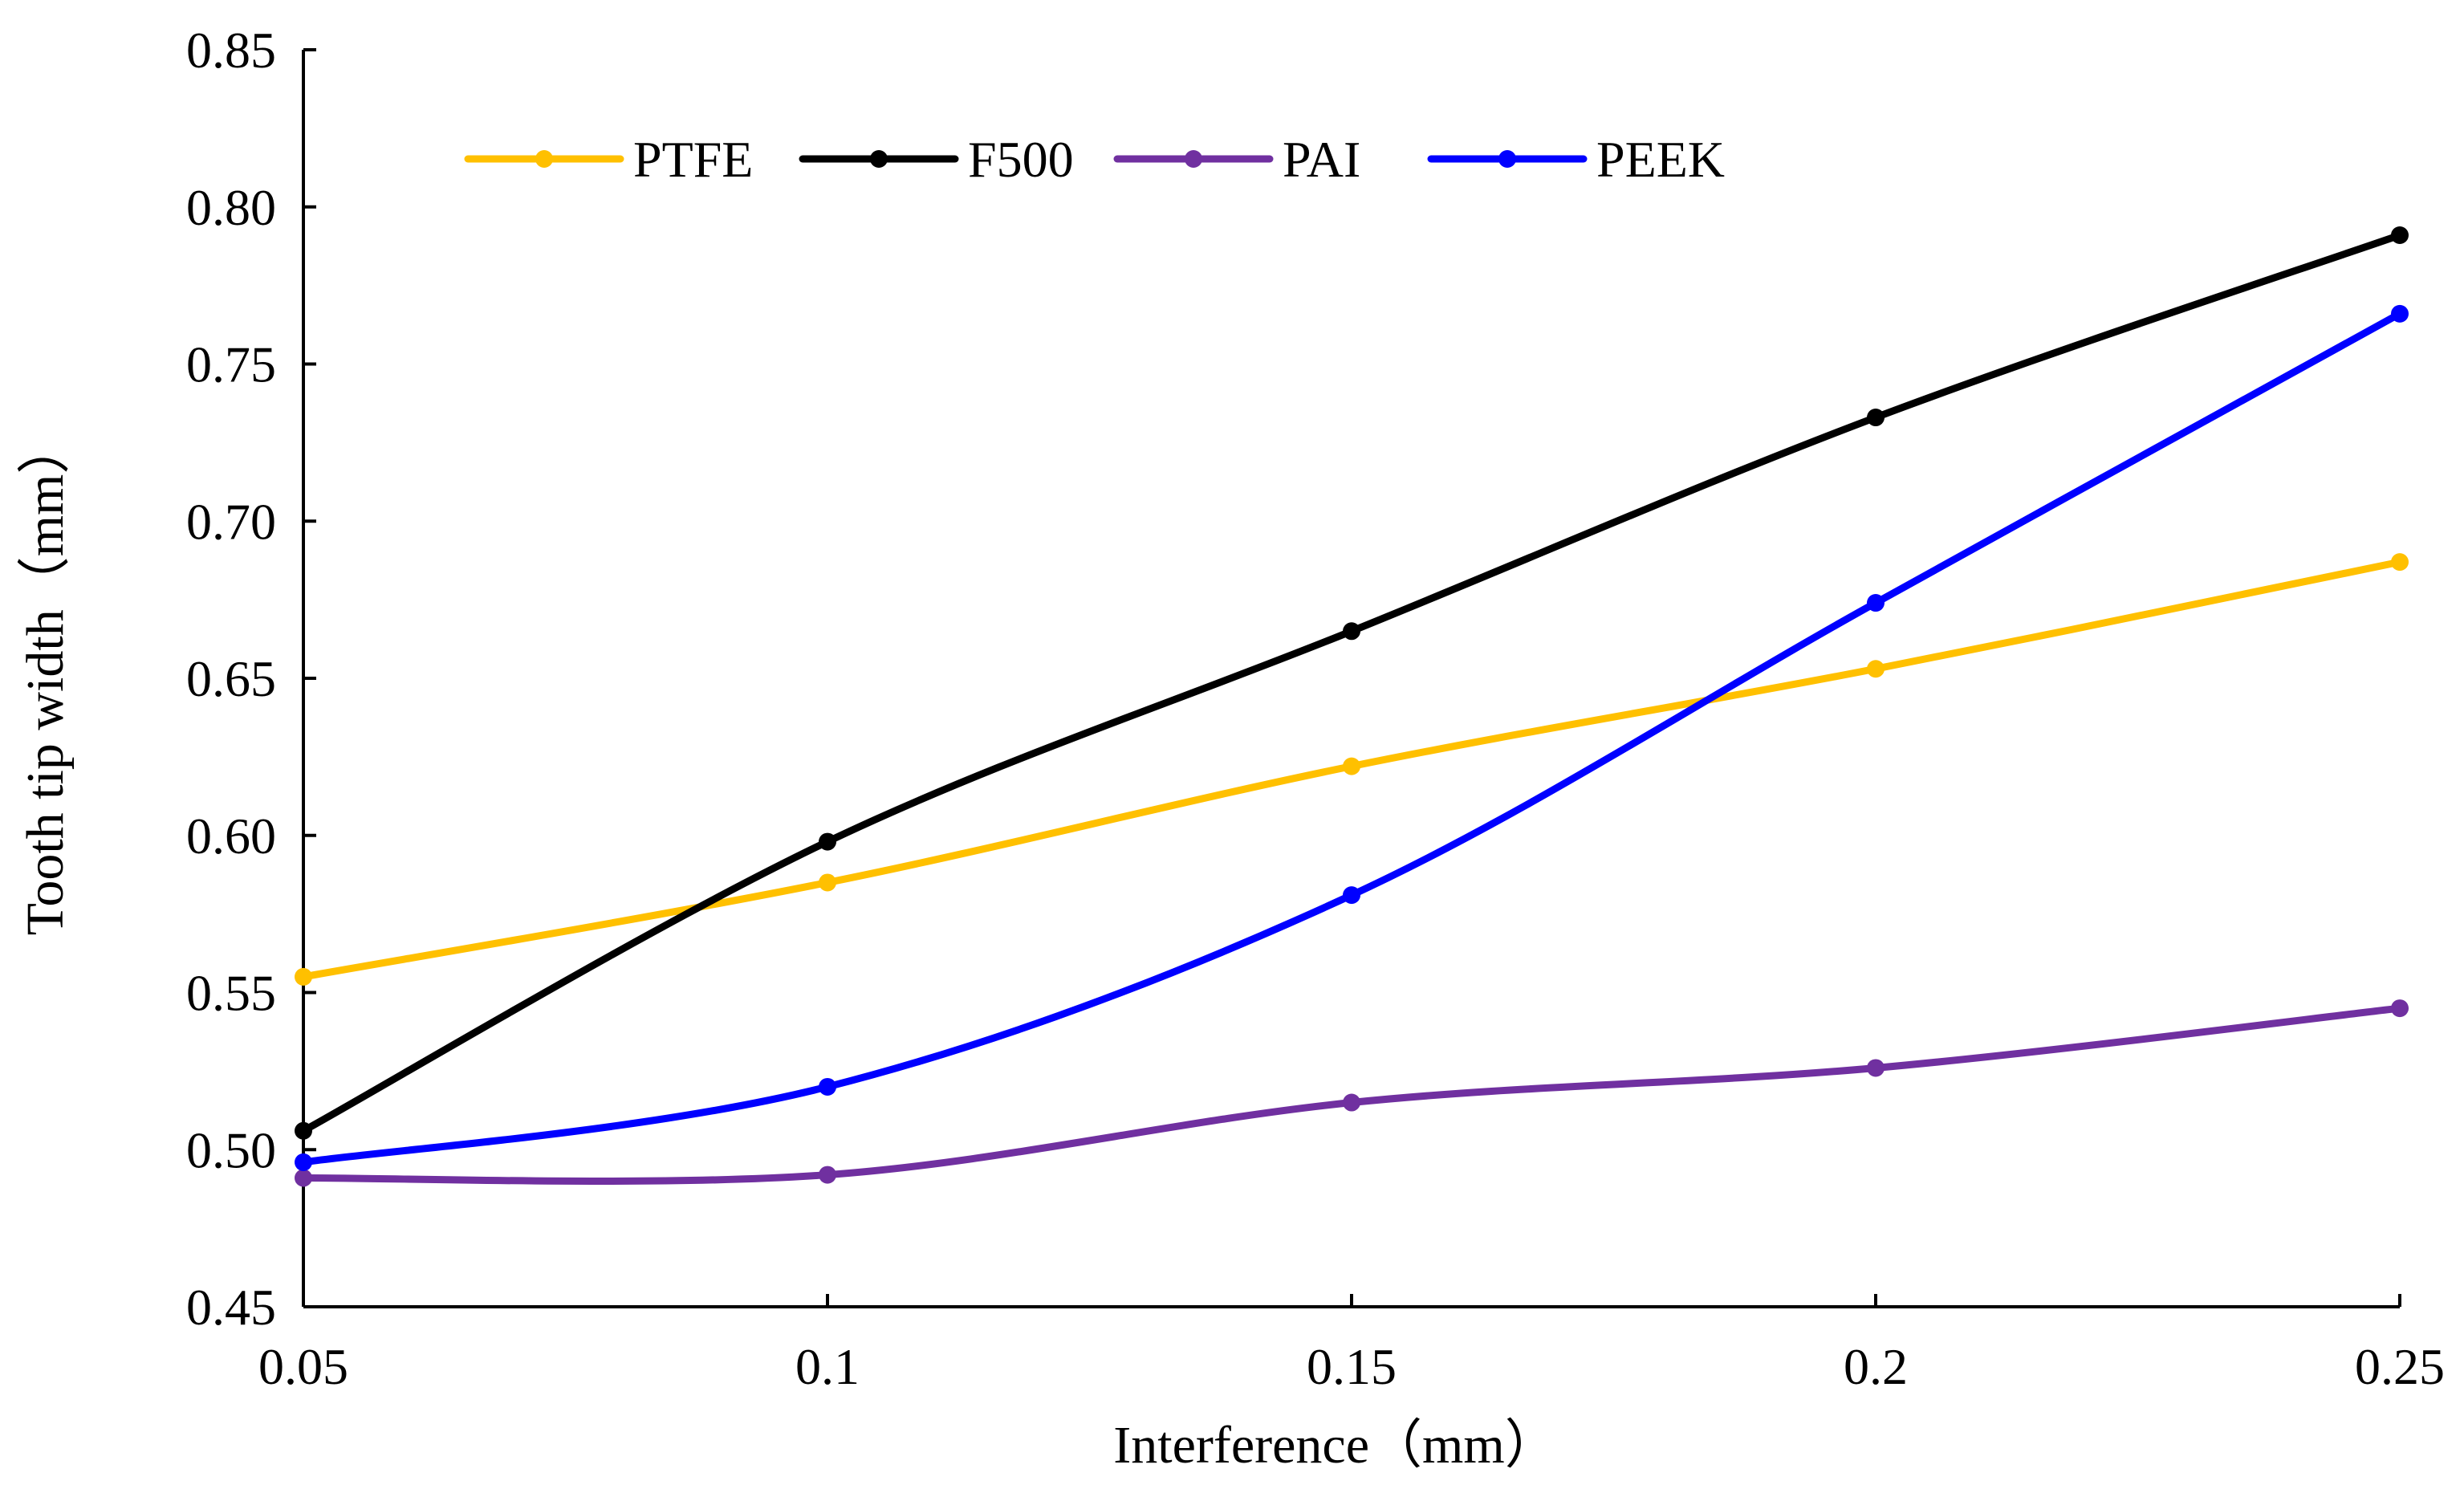 The height and width of the screenshot is (1489, 2464). What do you see at coordinates (1507, 159) in the screenshot?
I see `legend-marker-peek` at bounding box center [1507, 159].